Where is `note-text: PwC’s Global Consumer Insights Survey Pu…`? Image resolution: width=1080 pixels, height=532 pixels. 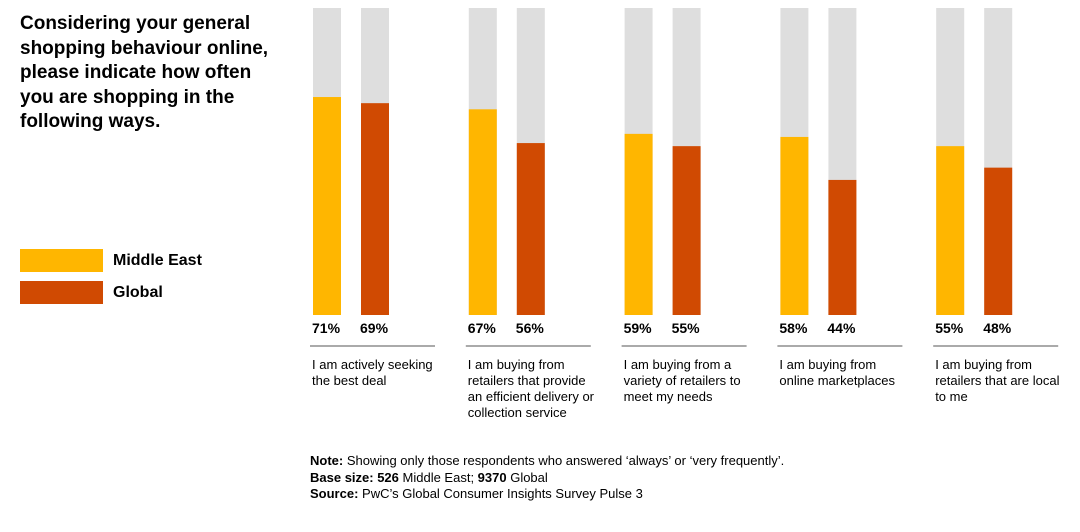 note-text: PwC’s Global Consumer Insights Survey Pu… is located at coordinates (500, 493).